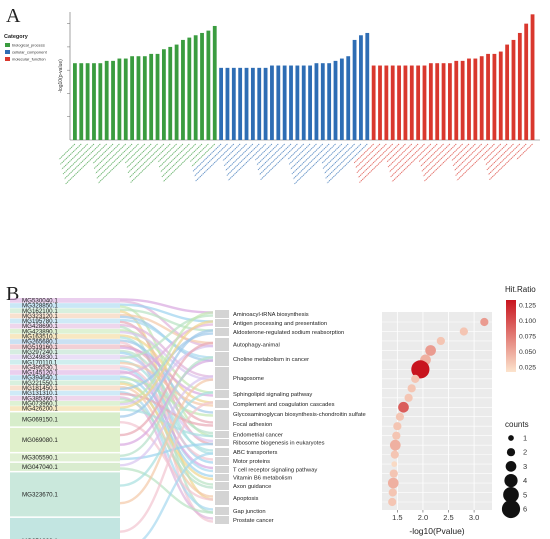 The width and height of the screenshot is (550, 539). What do you see at coordinates (279, 444) in the screenshot?
I see `pathway-label: Ribosome biogenesis in eukaryotes` at bounding box center [279, 444].